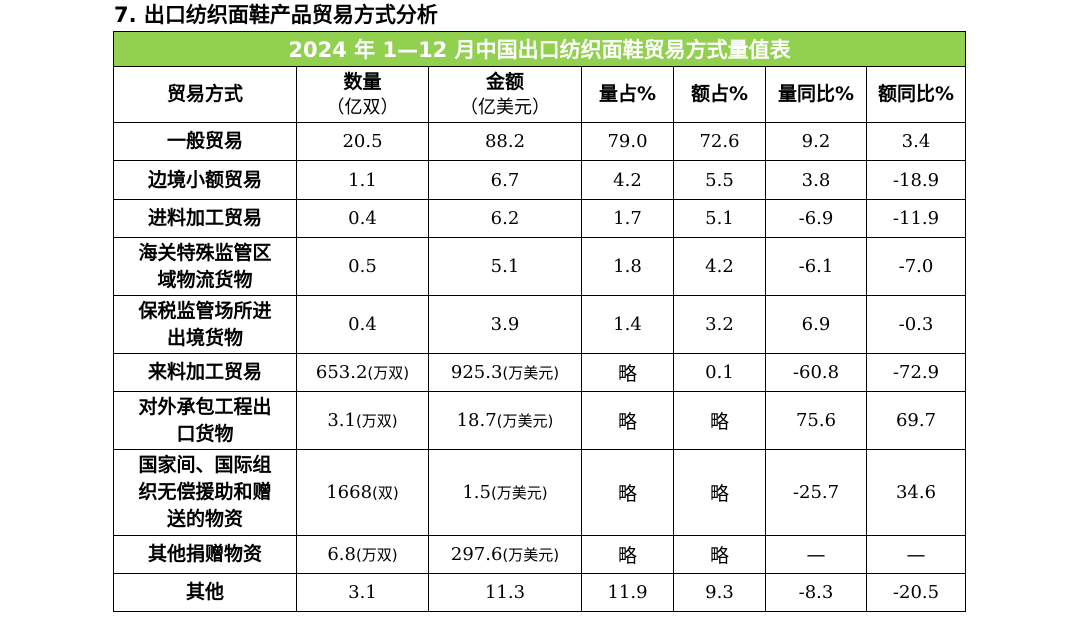  I want to click on trade-mode-line: 口货物, so click(205, 433).